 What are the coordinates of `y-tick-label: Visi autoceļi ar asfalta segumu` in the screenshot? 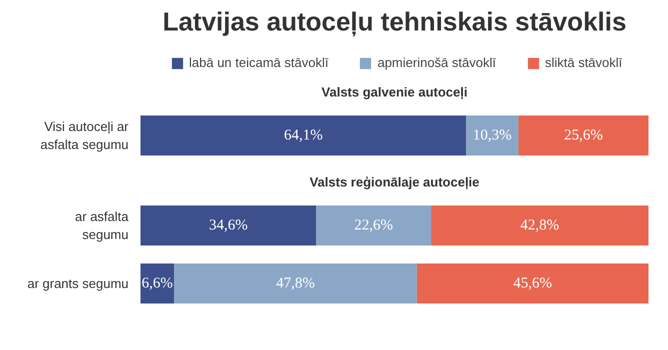 It's located at (85, 135).